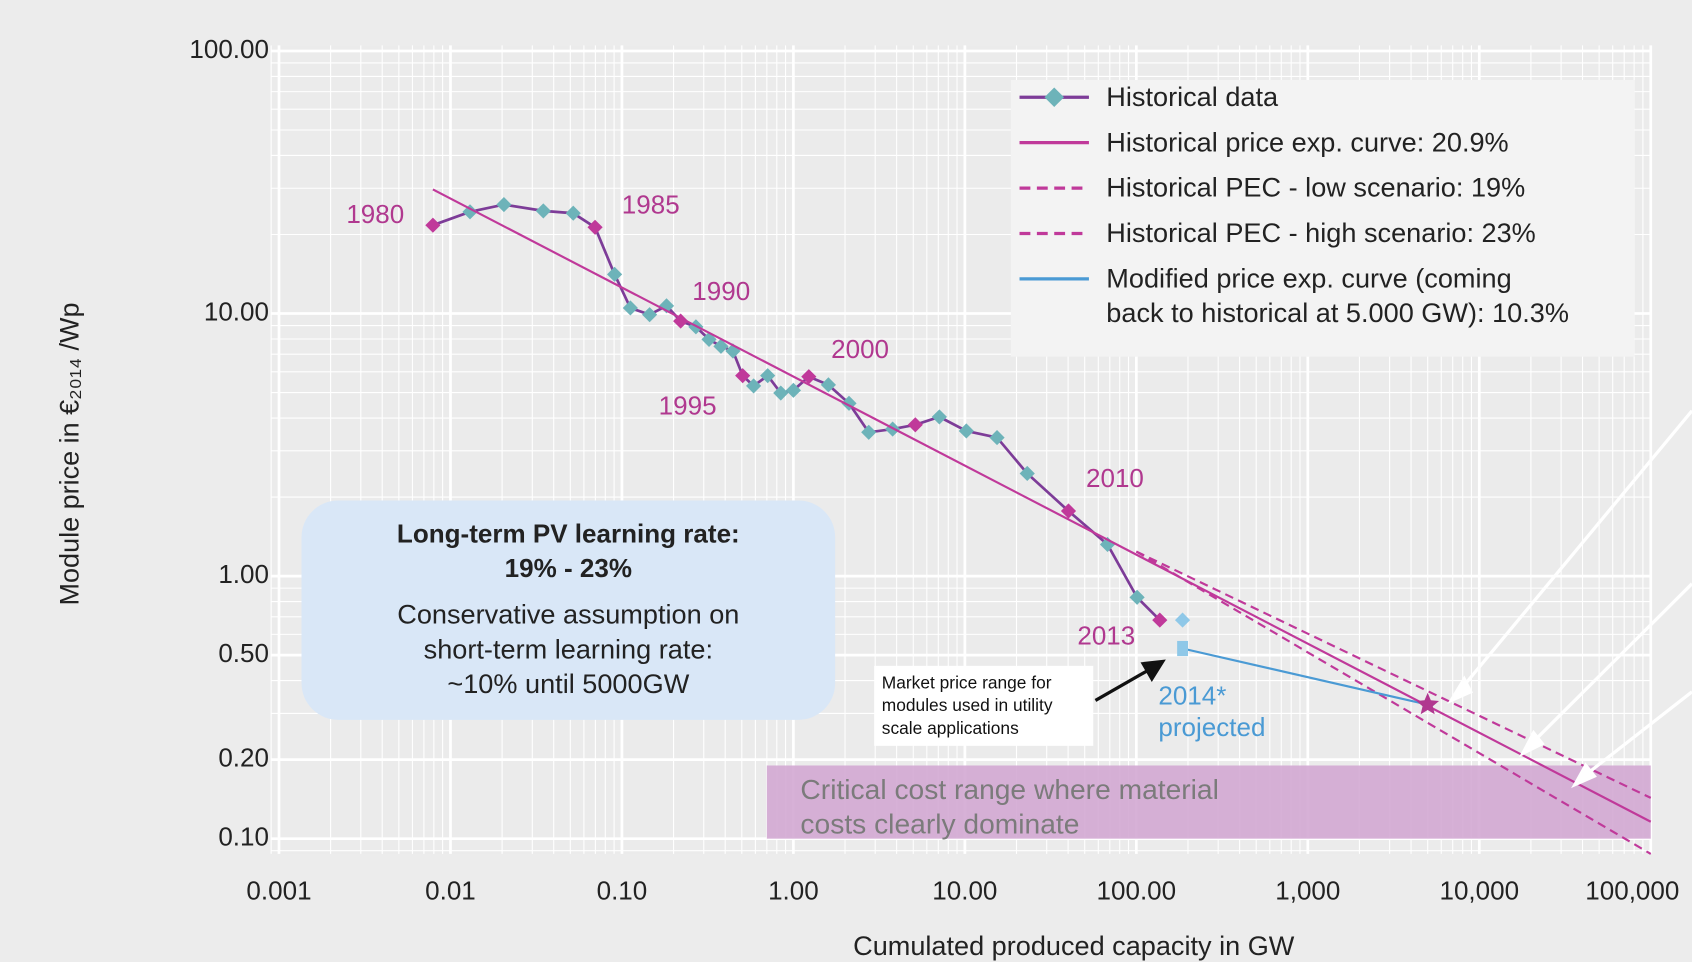 The width and height of the screenshot is (1692, 962). I want to click on legend-label: Historical PEC - high scenario: 23%, so click(1321, 233).